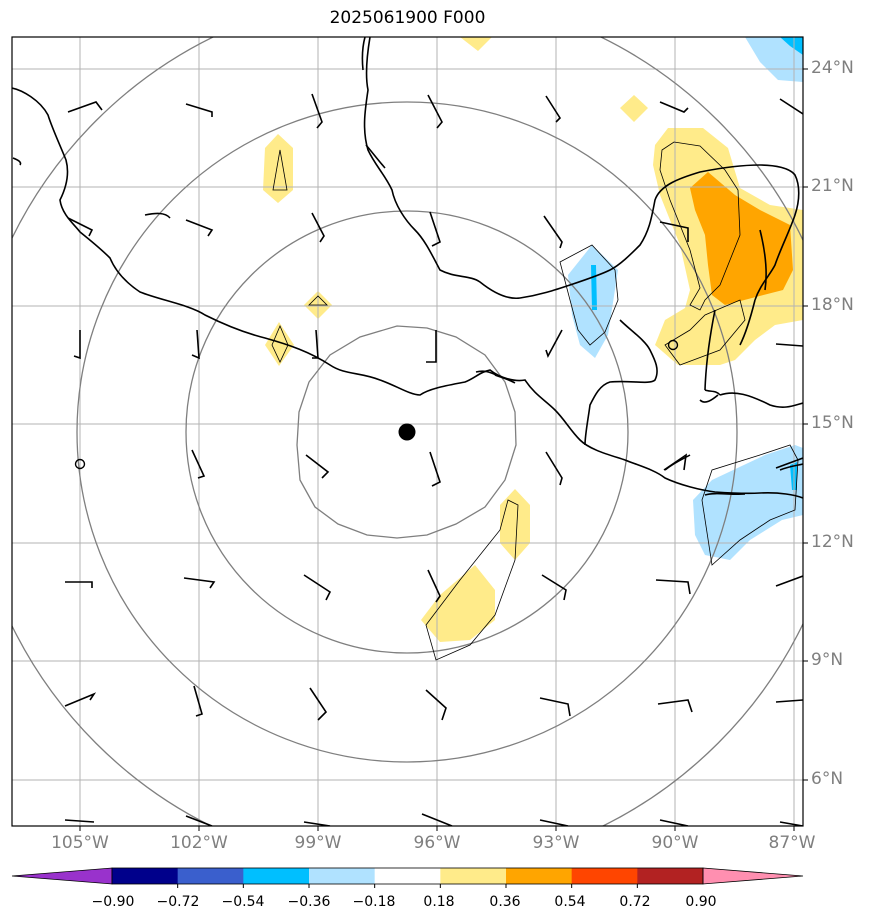  I want to click on lat-label-9n: 9°N, so click(827, 660).